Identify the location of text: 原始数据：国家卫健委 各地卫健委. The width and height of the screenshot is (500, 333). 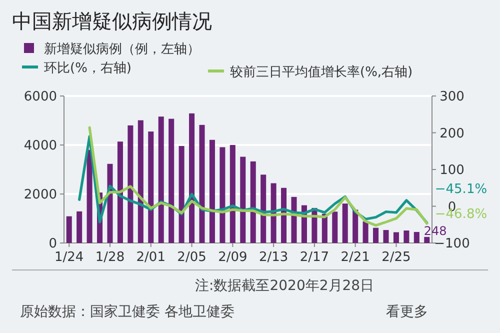
(127, 312).